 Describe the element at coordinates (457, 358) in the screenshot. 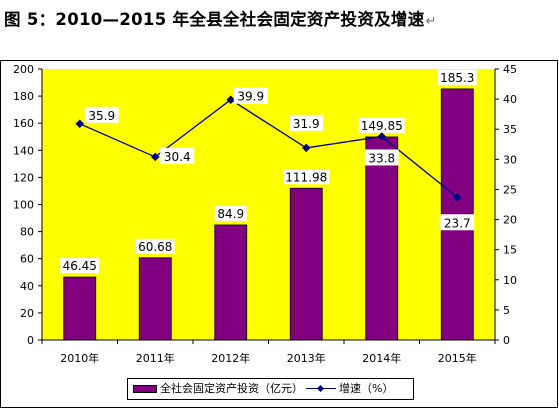

I see `x-axis-tick-label: 2015年` at that location.